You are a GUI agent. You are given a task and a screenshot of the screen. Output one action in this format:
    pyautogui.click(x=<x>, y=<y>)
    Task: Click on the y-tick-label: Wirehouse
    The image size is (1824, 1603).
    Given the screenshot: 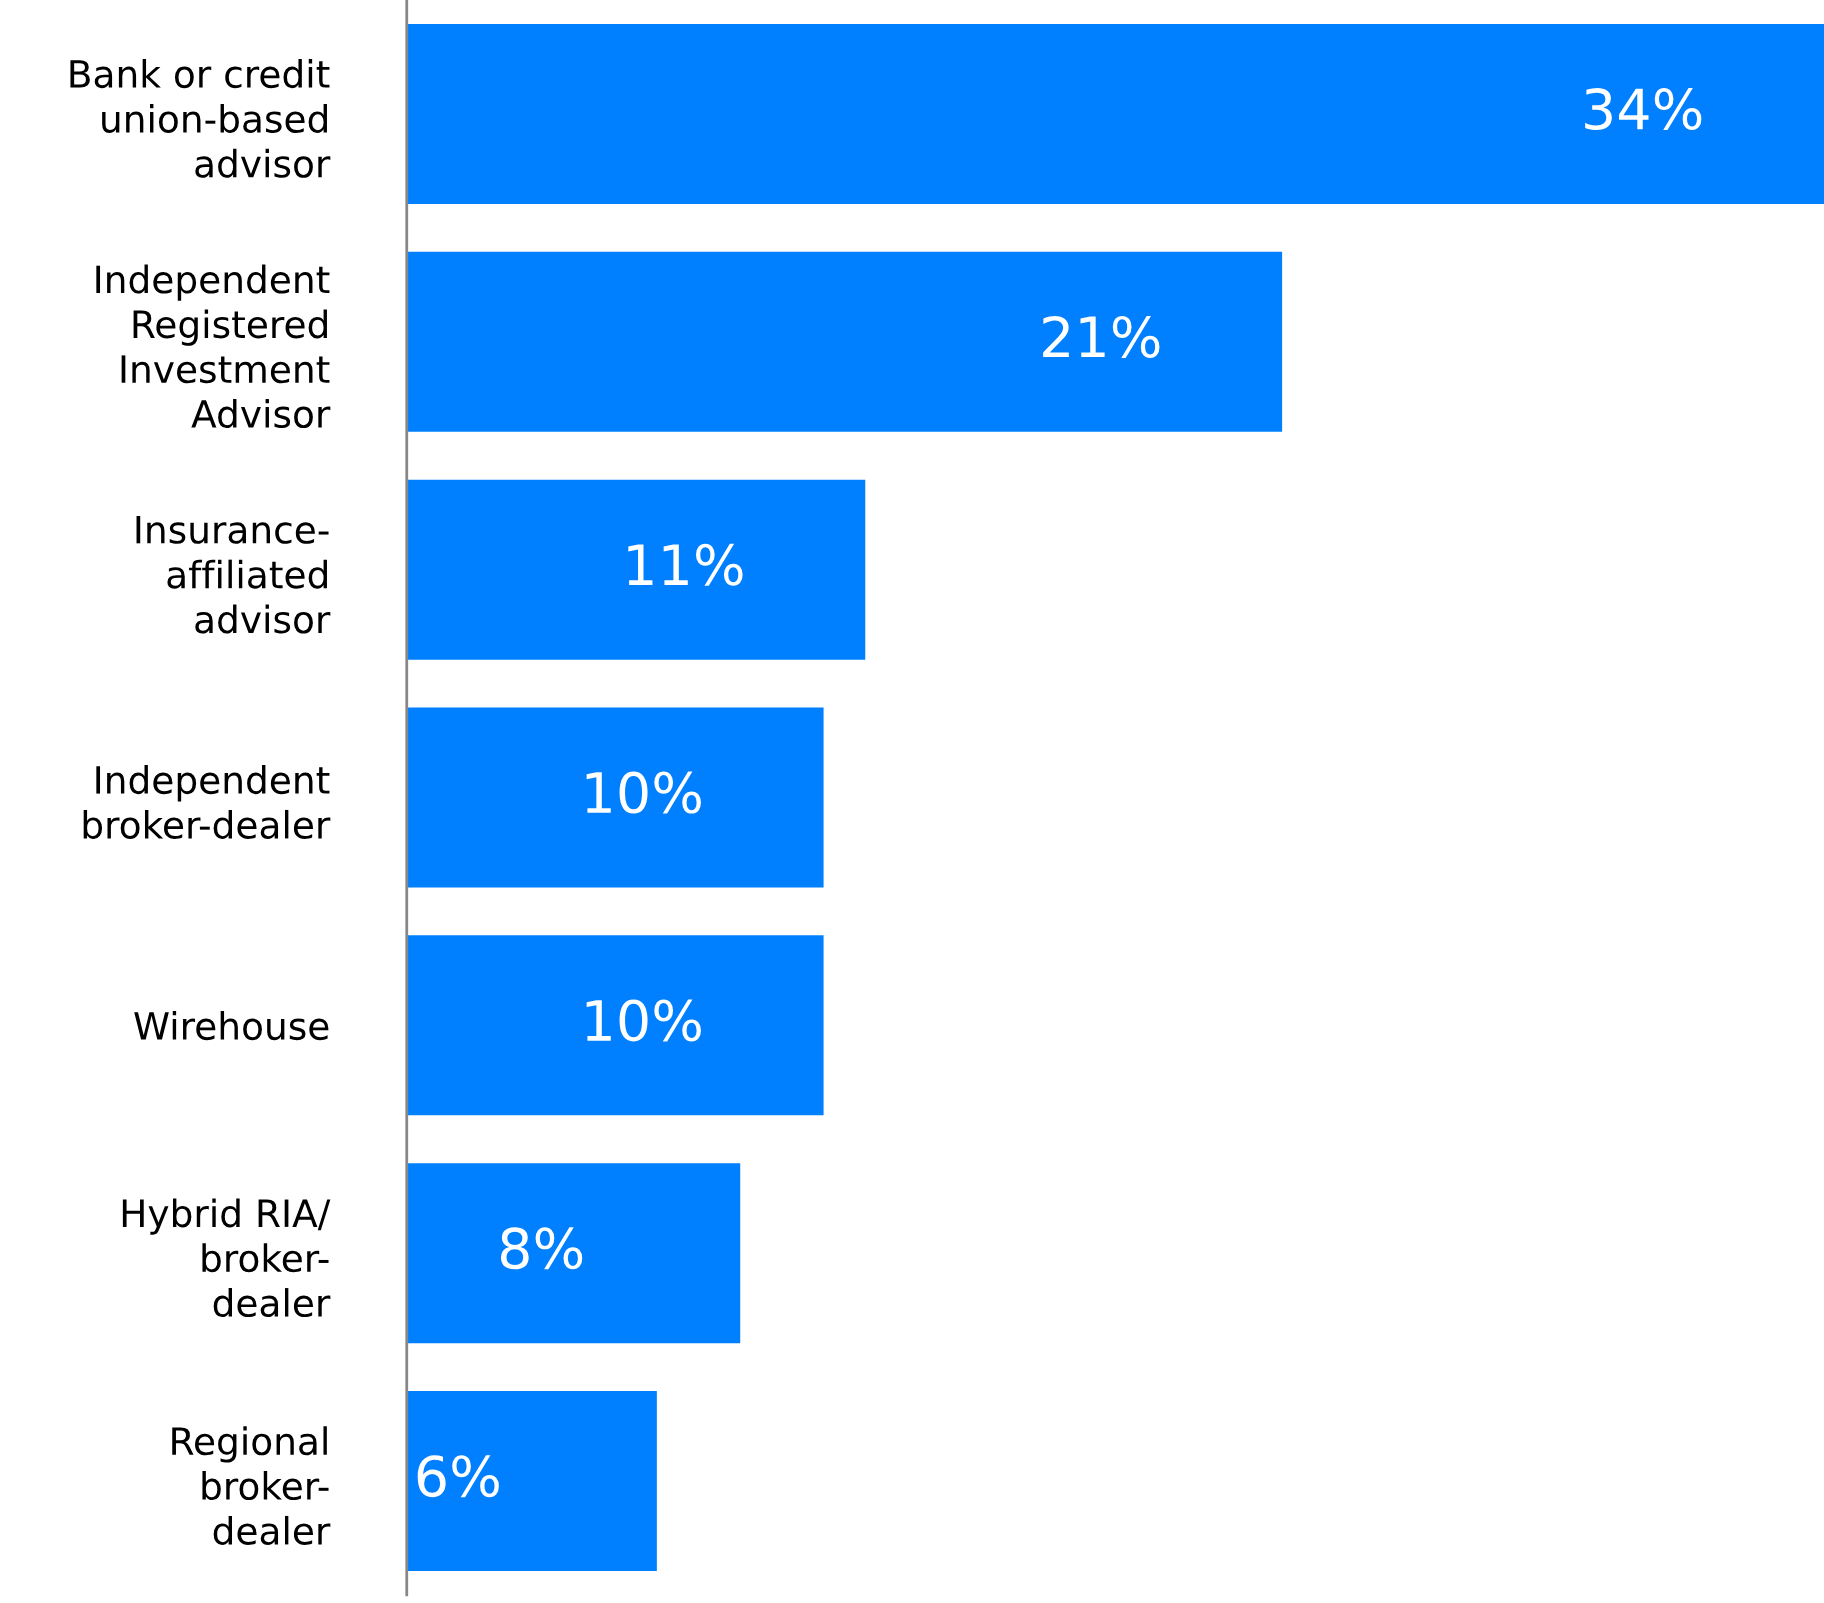 What is the action you would take?
    pyautogui.click(x=231, y=1026)
    